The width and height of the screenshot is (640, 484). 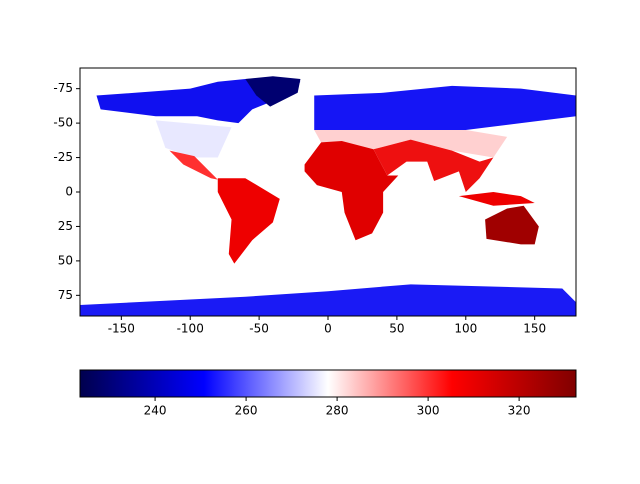 What do you see at coordinates (155, 411) in the screenshot?
I see `colorbar-tick-label: 240` at bounding box center [155, 411].